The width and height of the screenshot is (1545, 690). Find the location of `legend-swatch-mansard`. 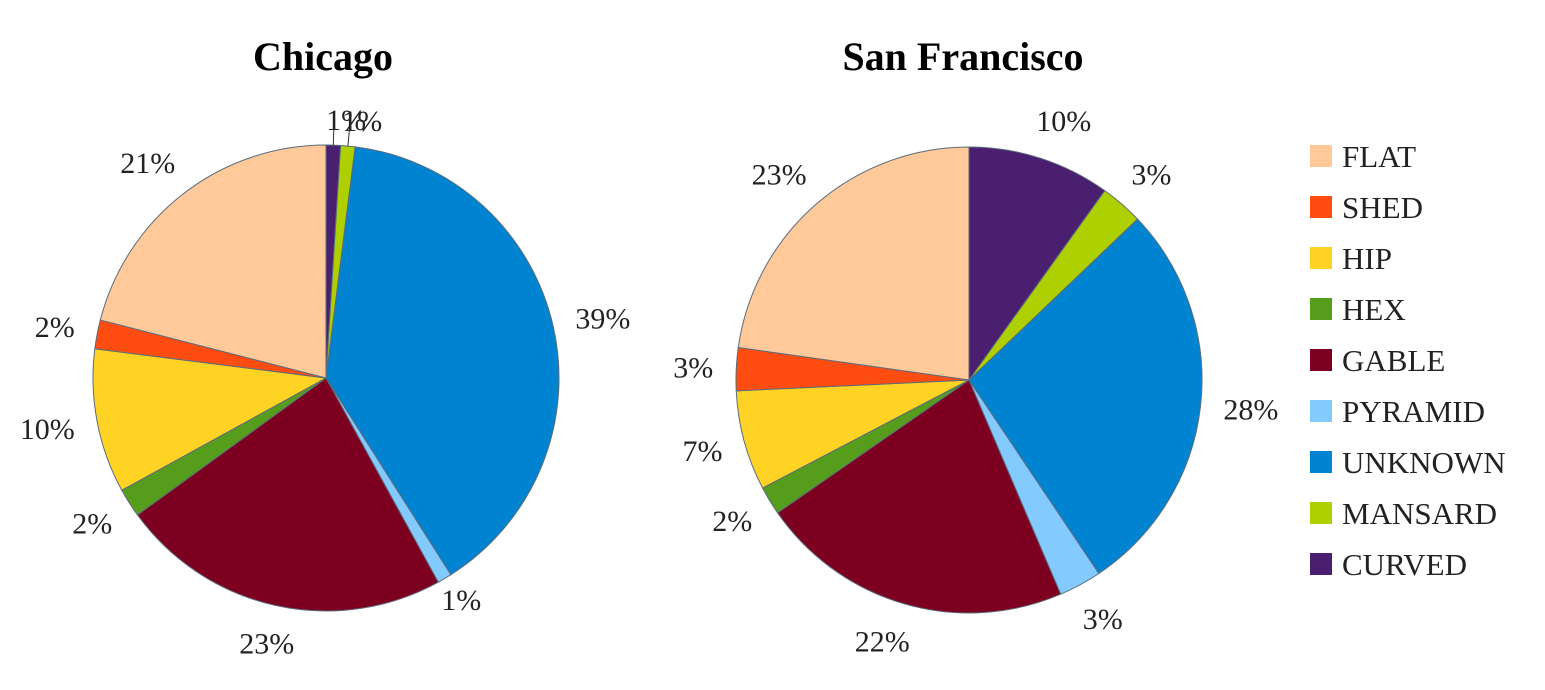

legend-swatch-mansard is located at coordinates (1321, 513).